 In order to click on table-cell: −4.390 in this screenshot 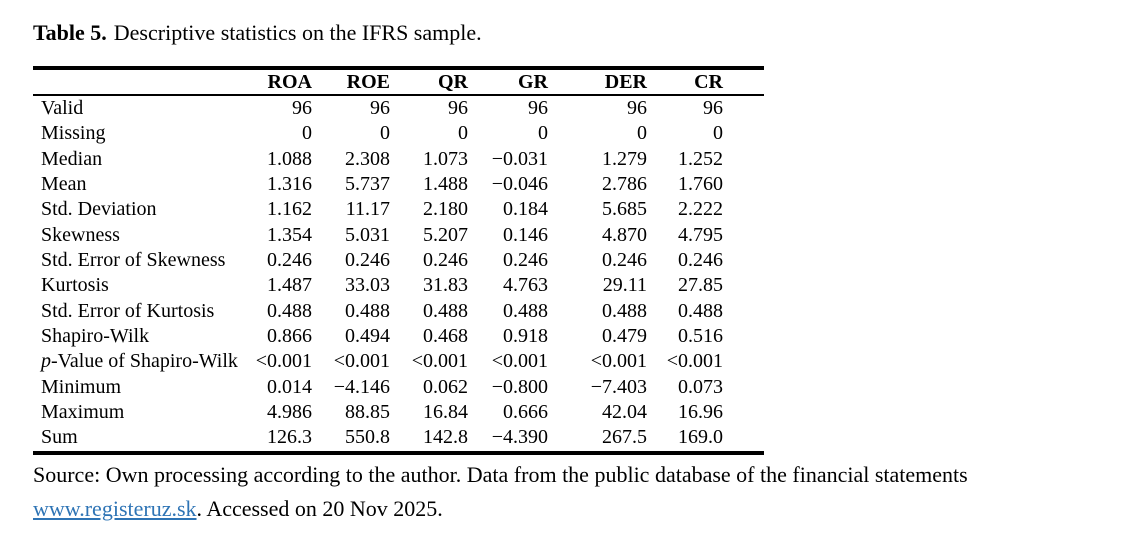, I will do `click(519, 437)`.